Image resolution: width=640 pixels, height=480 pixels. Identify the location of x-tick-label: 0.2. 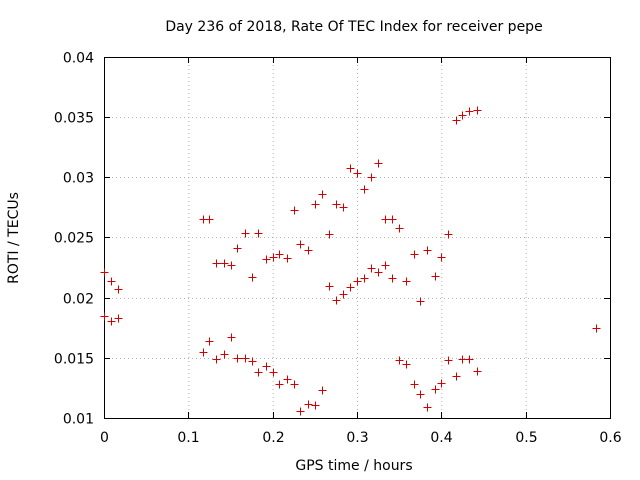
(273, 438).